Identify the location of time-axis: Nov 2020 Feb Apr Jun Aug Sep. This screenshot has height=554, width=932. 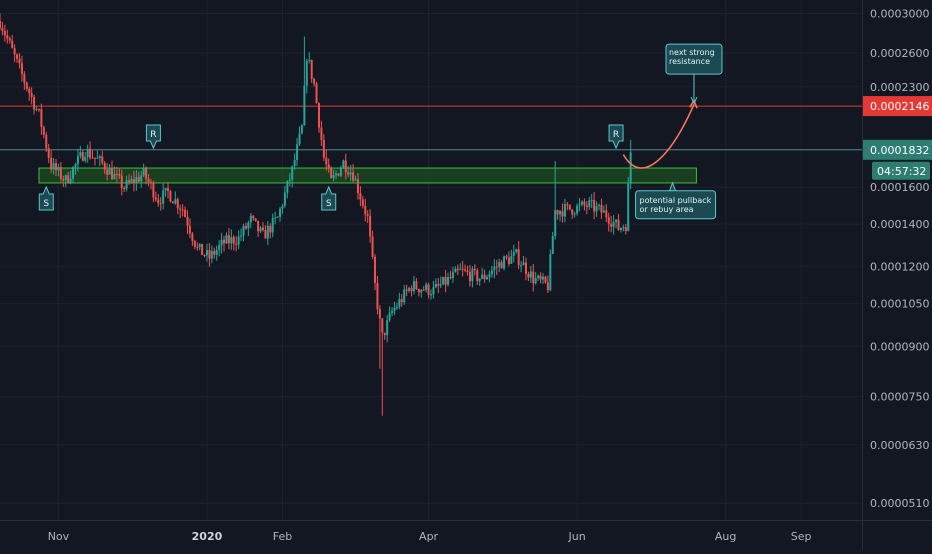
(430, 536).